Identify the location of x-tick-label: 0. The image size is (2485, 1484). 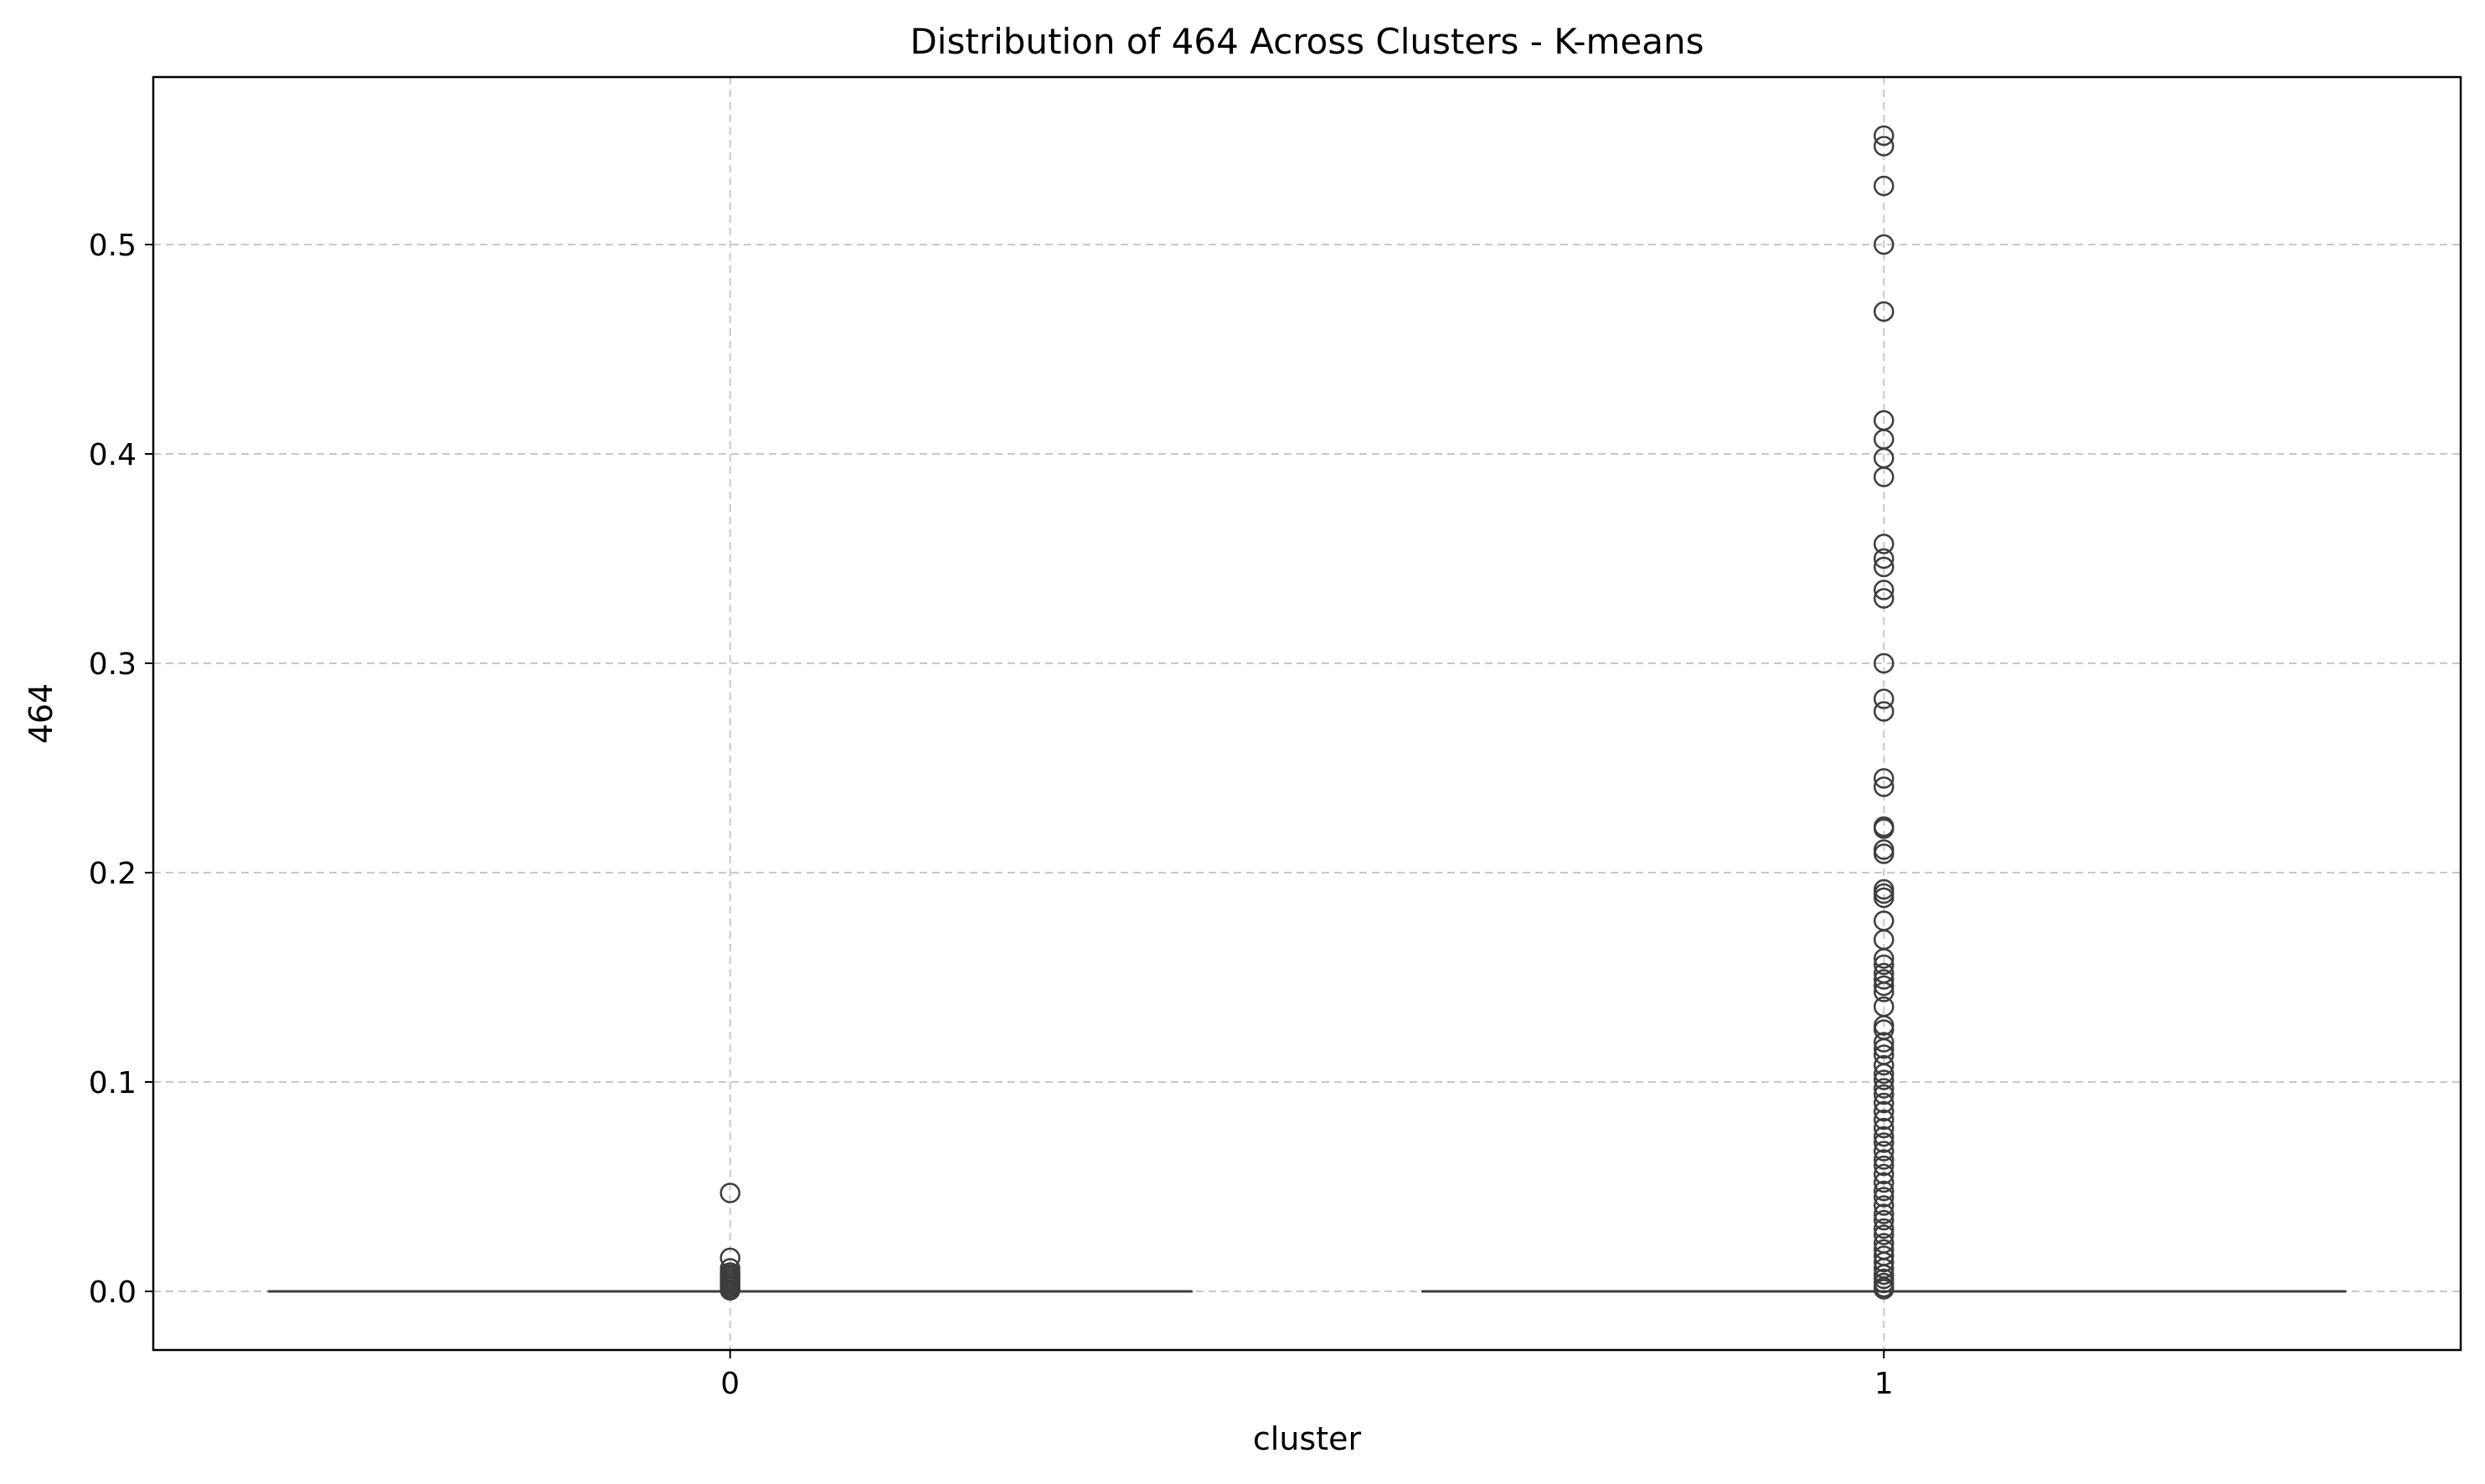
(730, 1384).